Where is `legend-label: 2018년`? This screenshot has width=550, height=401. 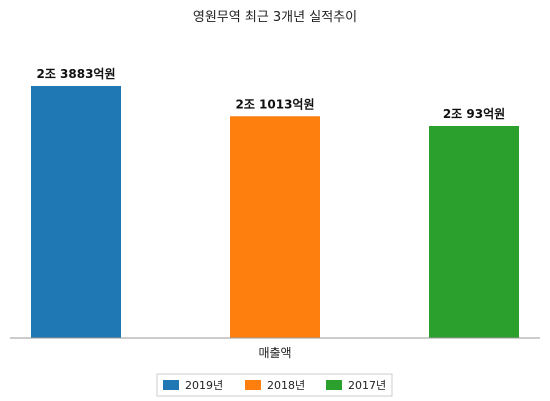 legend-label: 2018년 is located at coordinates (286, 385).